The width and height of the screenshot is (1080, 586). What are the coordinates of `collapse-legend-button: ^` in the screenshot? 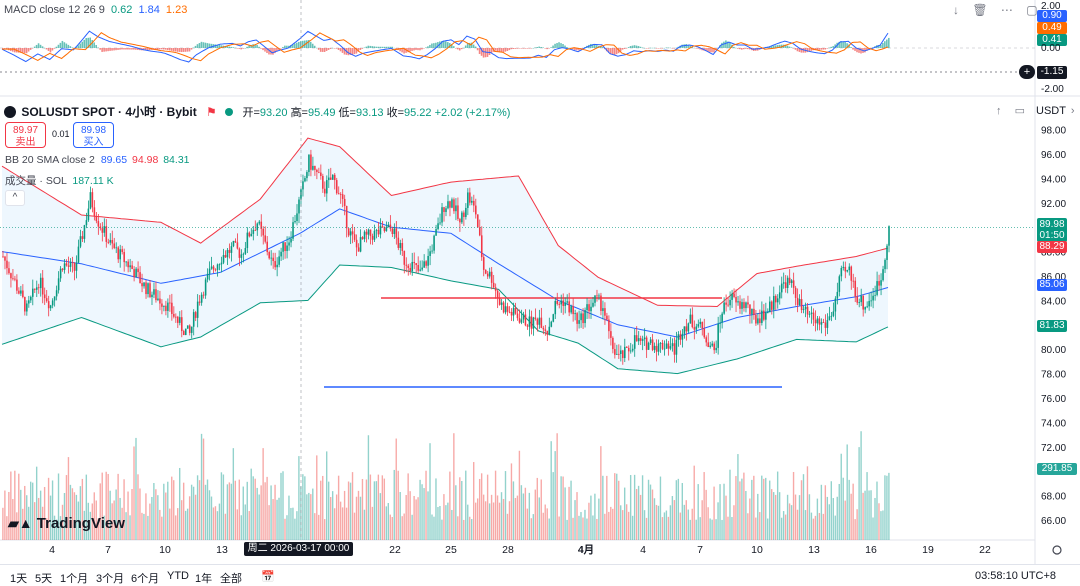 It's located at (15, 198).